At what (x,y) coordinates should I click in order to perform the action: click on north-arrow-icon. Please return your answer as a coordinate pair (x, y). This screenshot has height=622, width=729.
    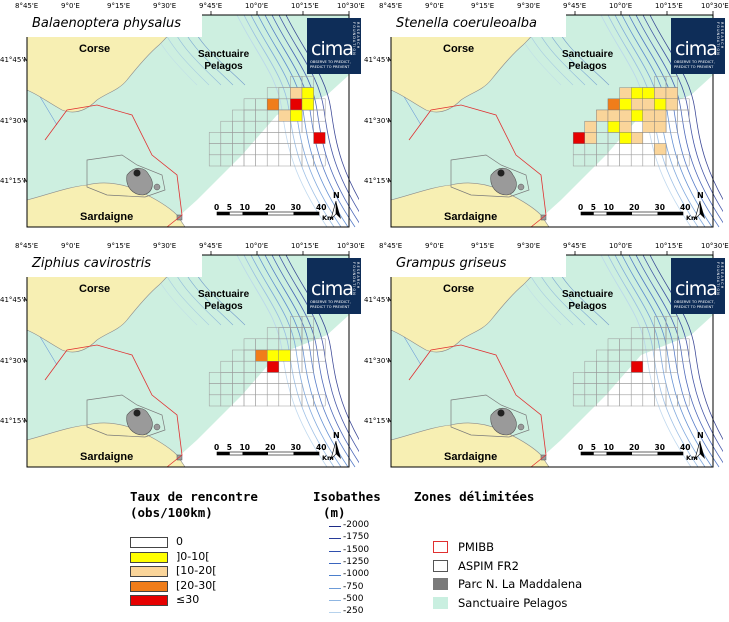
    Looking at the image, I should click on (699, 450).